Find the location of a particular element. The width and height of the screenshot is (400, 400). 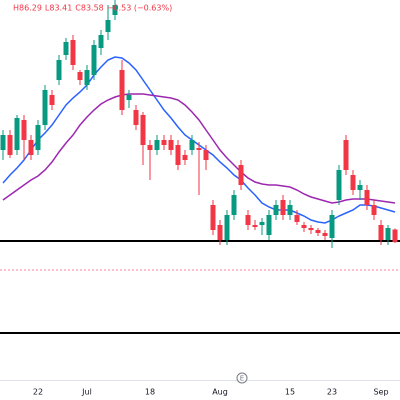

earnings-marker: E is located at coordinates (242, 378).